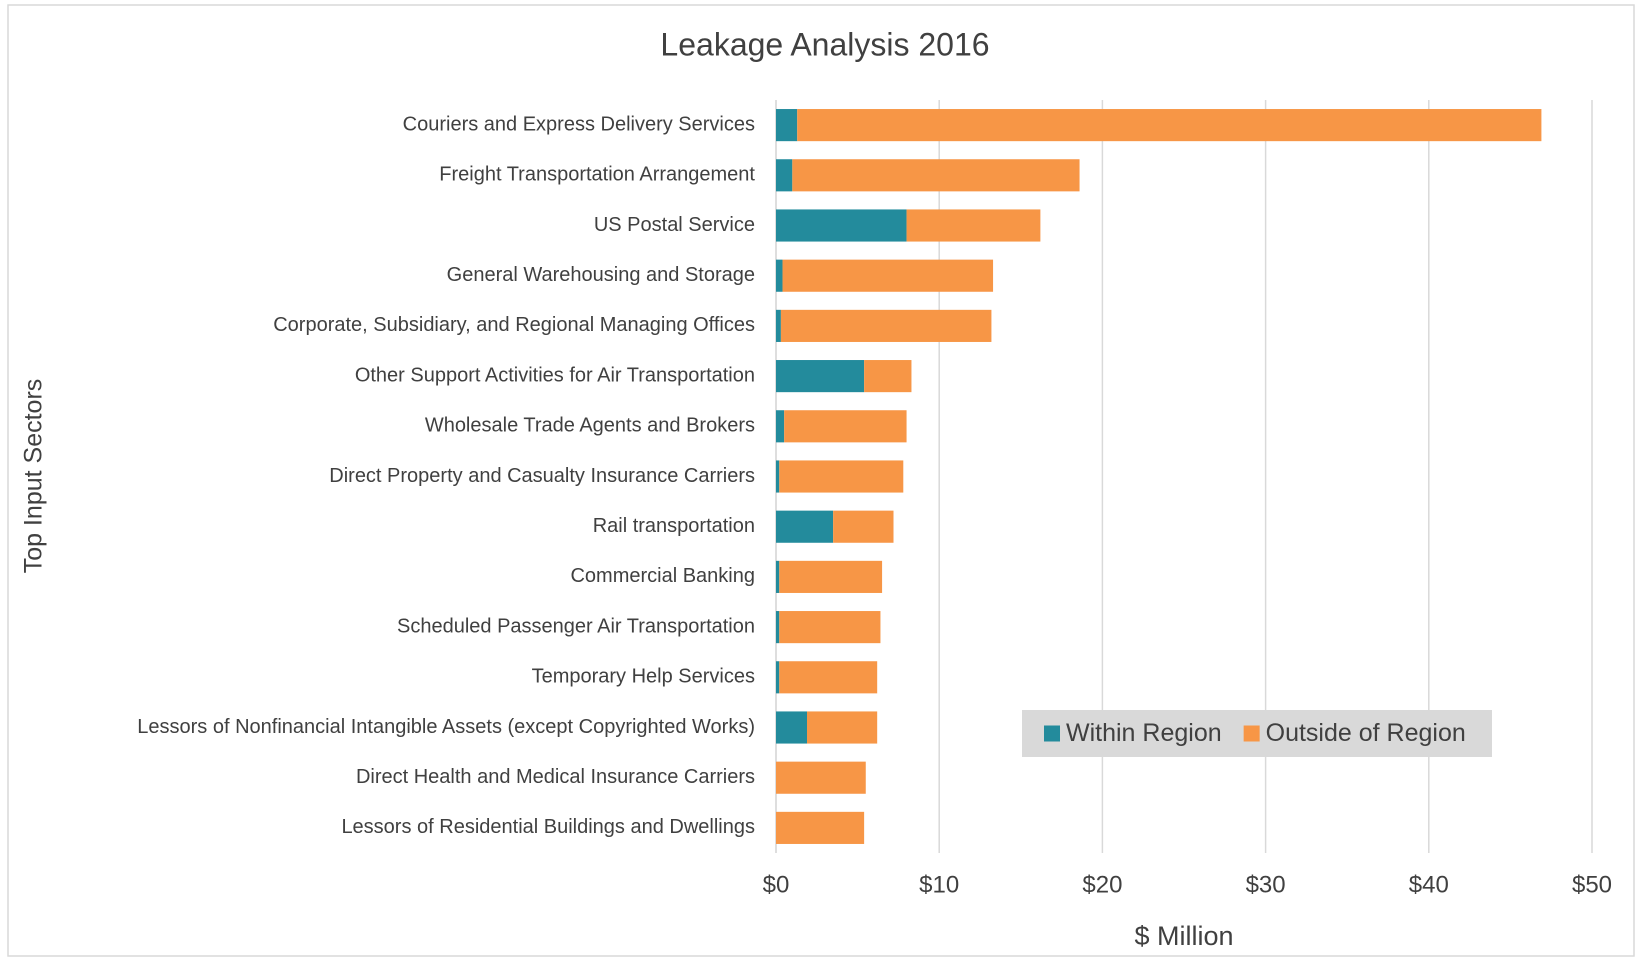 The image size is (1642, 961). Describe the element at coordinates (576, 626) in the screenshot. I see `y-tick-label: Scheduled Passenger Air Transportation` at that location.